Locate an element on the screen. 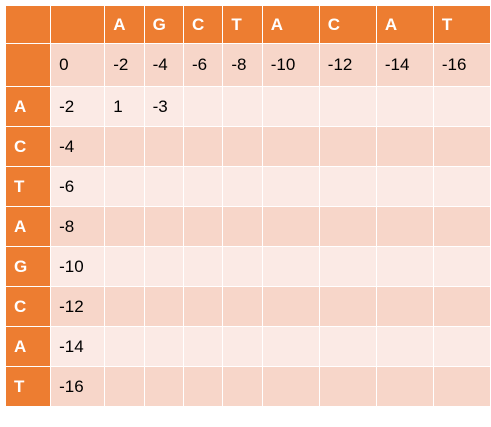 This screenshot has height=427, width=491. left-sequence-letter: G is located at coordinates (28, 266).